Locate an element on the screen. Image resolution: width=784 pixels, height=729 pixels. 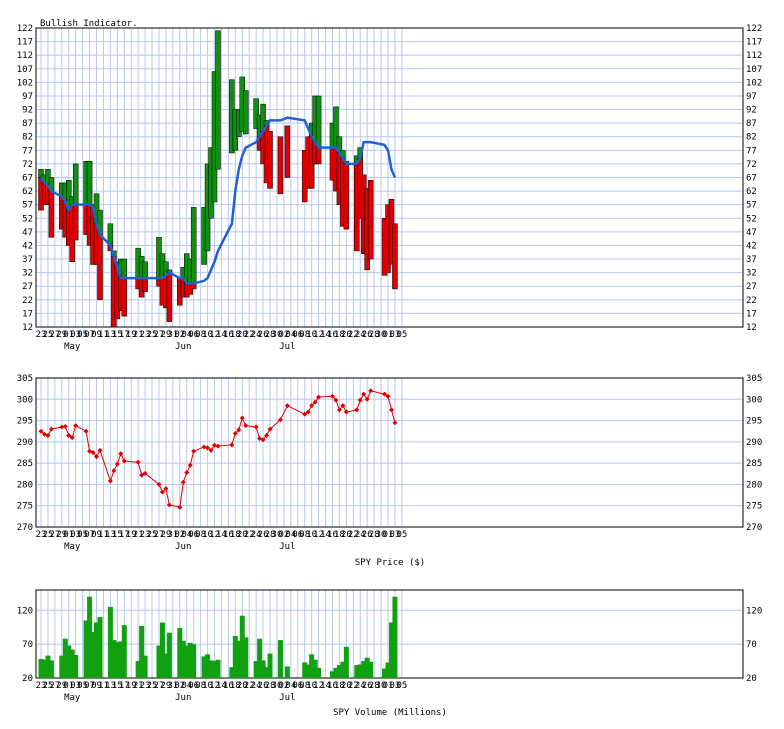
price-xtick: 21 is located at coordinates (138, 535).